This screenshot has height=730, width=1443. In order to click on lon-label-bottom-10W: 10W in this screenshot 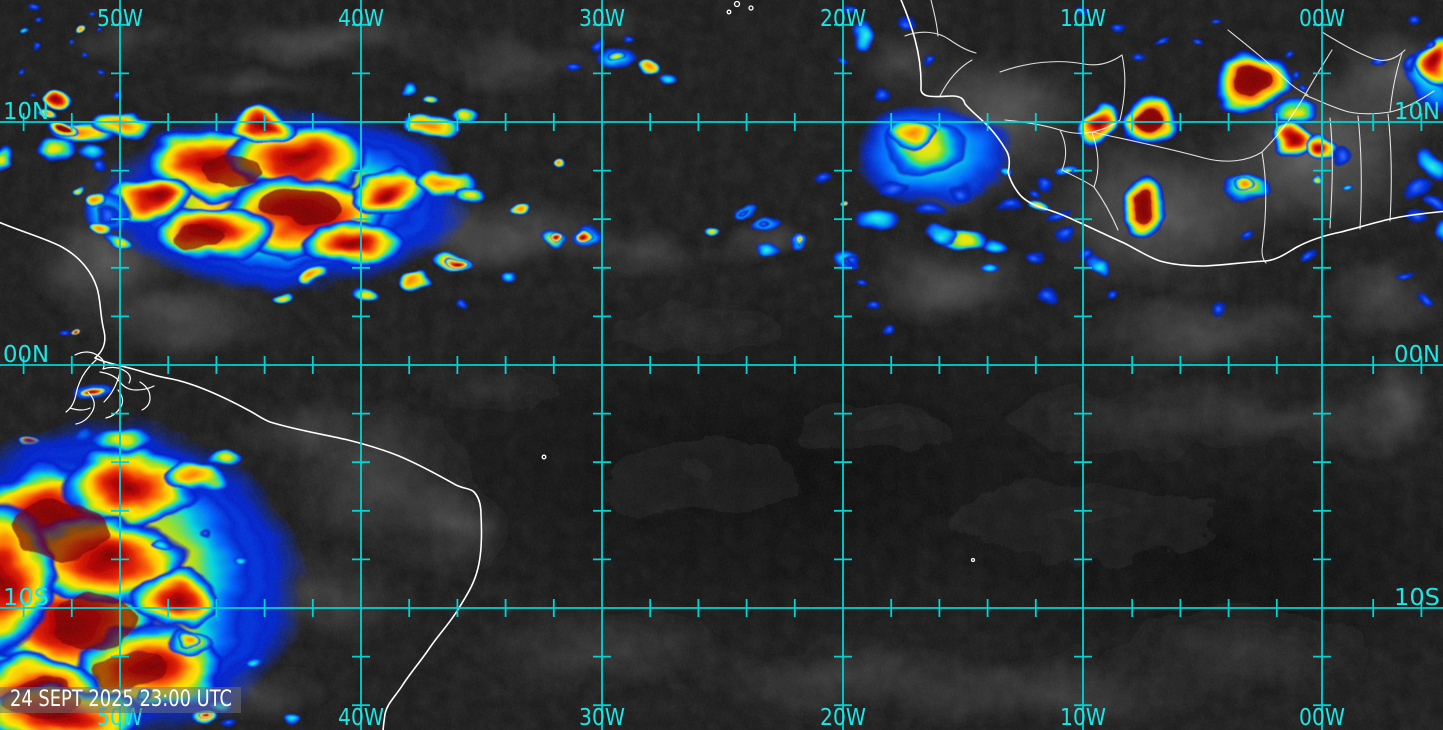, I will do `click(1083, 717)`.